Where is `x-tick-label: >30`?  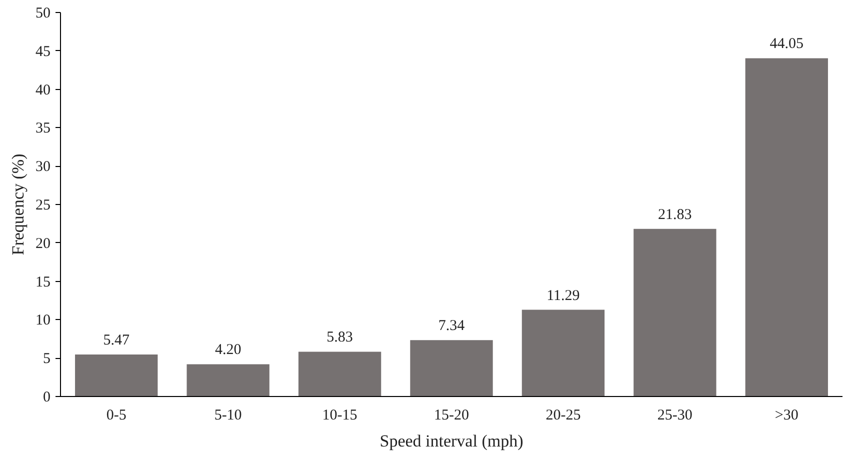 x-tick-label: >30 is located at coordinates (786, 416).